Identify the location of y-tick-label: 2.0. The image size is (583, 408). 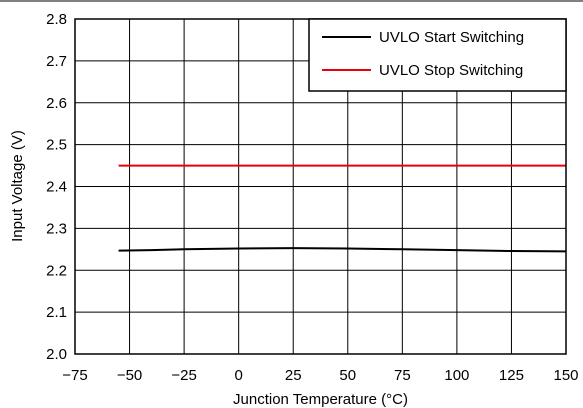
(56, 354).